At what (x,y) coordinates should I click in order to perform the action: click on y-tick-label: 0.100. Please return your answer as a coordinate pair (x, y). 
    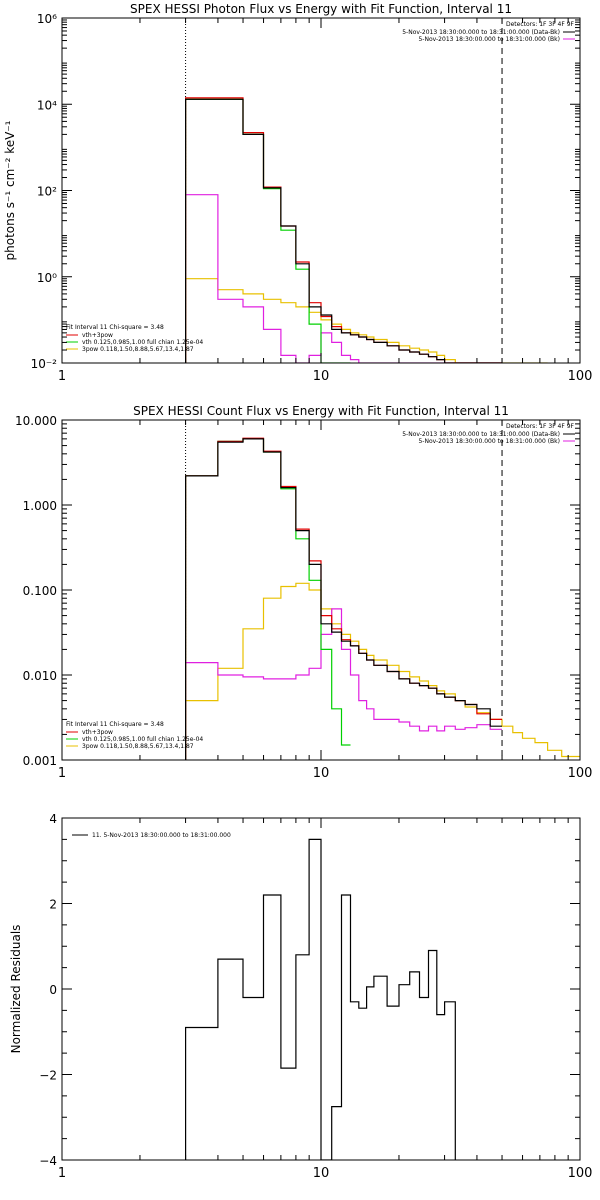
    Looking at the image, I should click on (40, 591).